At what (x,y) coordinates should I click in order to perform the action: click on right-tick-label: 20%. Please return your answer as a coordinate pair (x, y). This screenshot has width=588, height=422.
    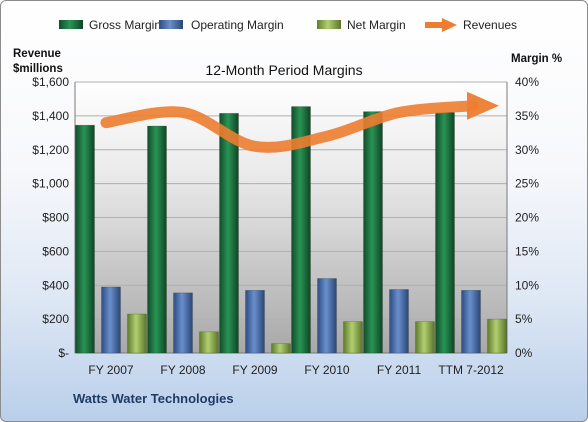
    Looking at the image, I should click on (527, 218).